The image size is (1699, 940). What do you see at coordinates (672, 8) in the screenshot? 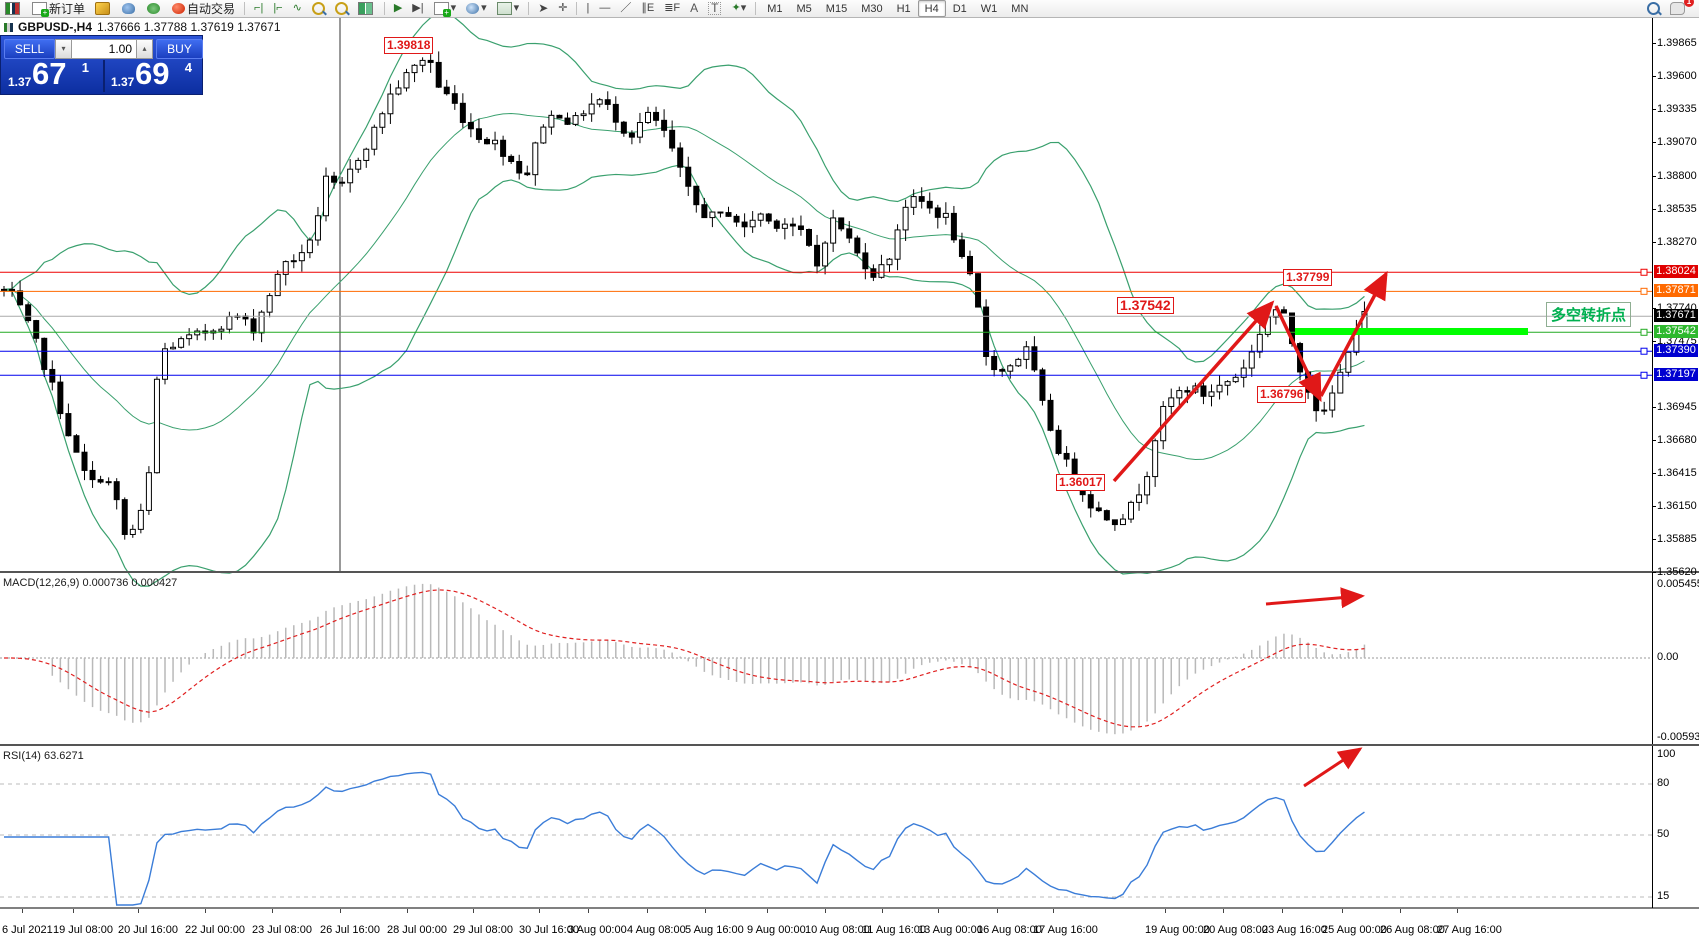
I see `fibonacci-tool-button: ≣F` at bounding box center [672, 8].